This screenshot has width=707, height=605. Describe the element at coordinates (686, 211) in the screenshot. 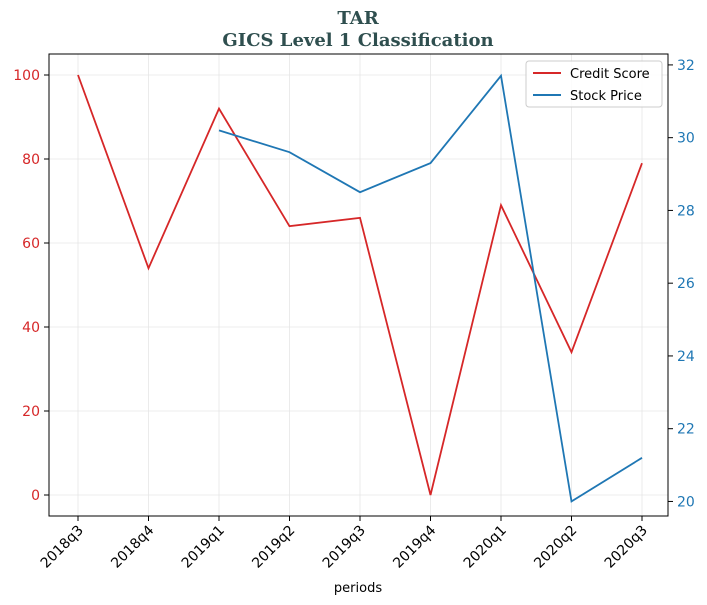

I see `right-tick-label: 28` at that location.